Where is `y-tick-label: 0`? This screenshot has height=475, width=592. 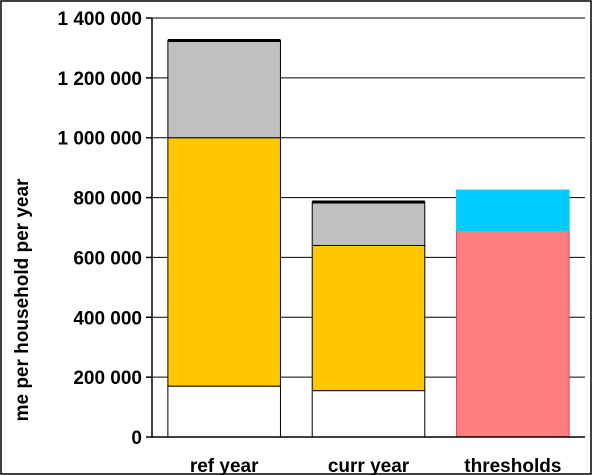
y-tick-label: 0 is located at coordinates (136, 438).